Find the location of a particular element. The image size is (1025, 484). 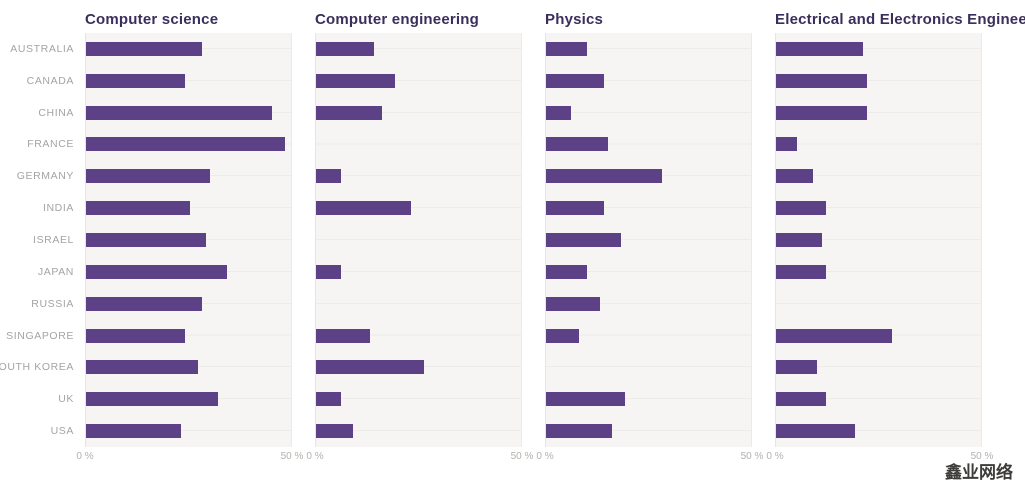

panel-title: Physics is located at coordinates (574, 19).